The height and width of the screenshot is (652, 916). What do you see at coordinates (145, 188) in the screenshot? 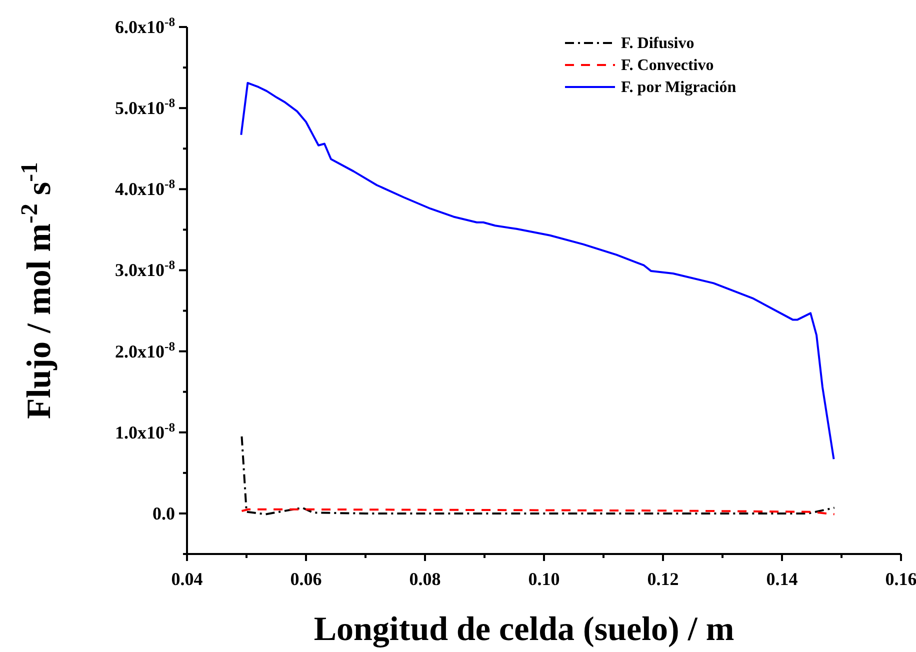
I see `y-tick-label: 4.0x10$^{-8}$` at bounding box center [145, 188].